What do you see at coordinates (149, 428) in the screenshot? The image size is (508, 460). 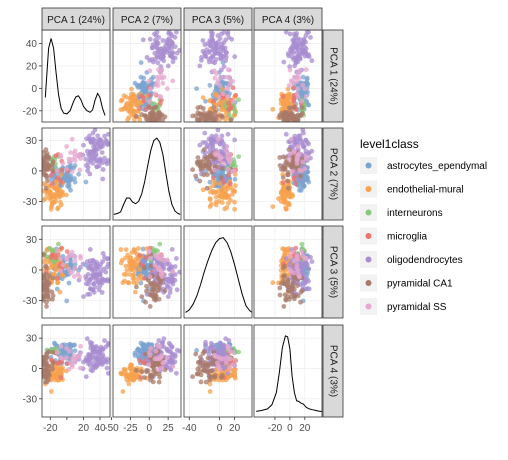 I see `x-tick-label: 0` at bounding box center [149, 428].